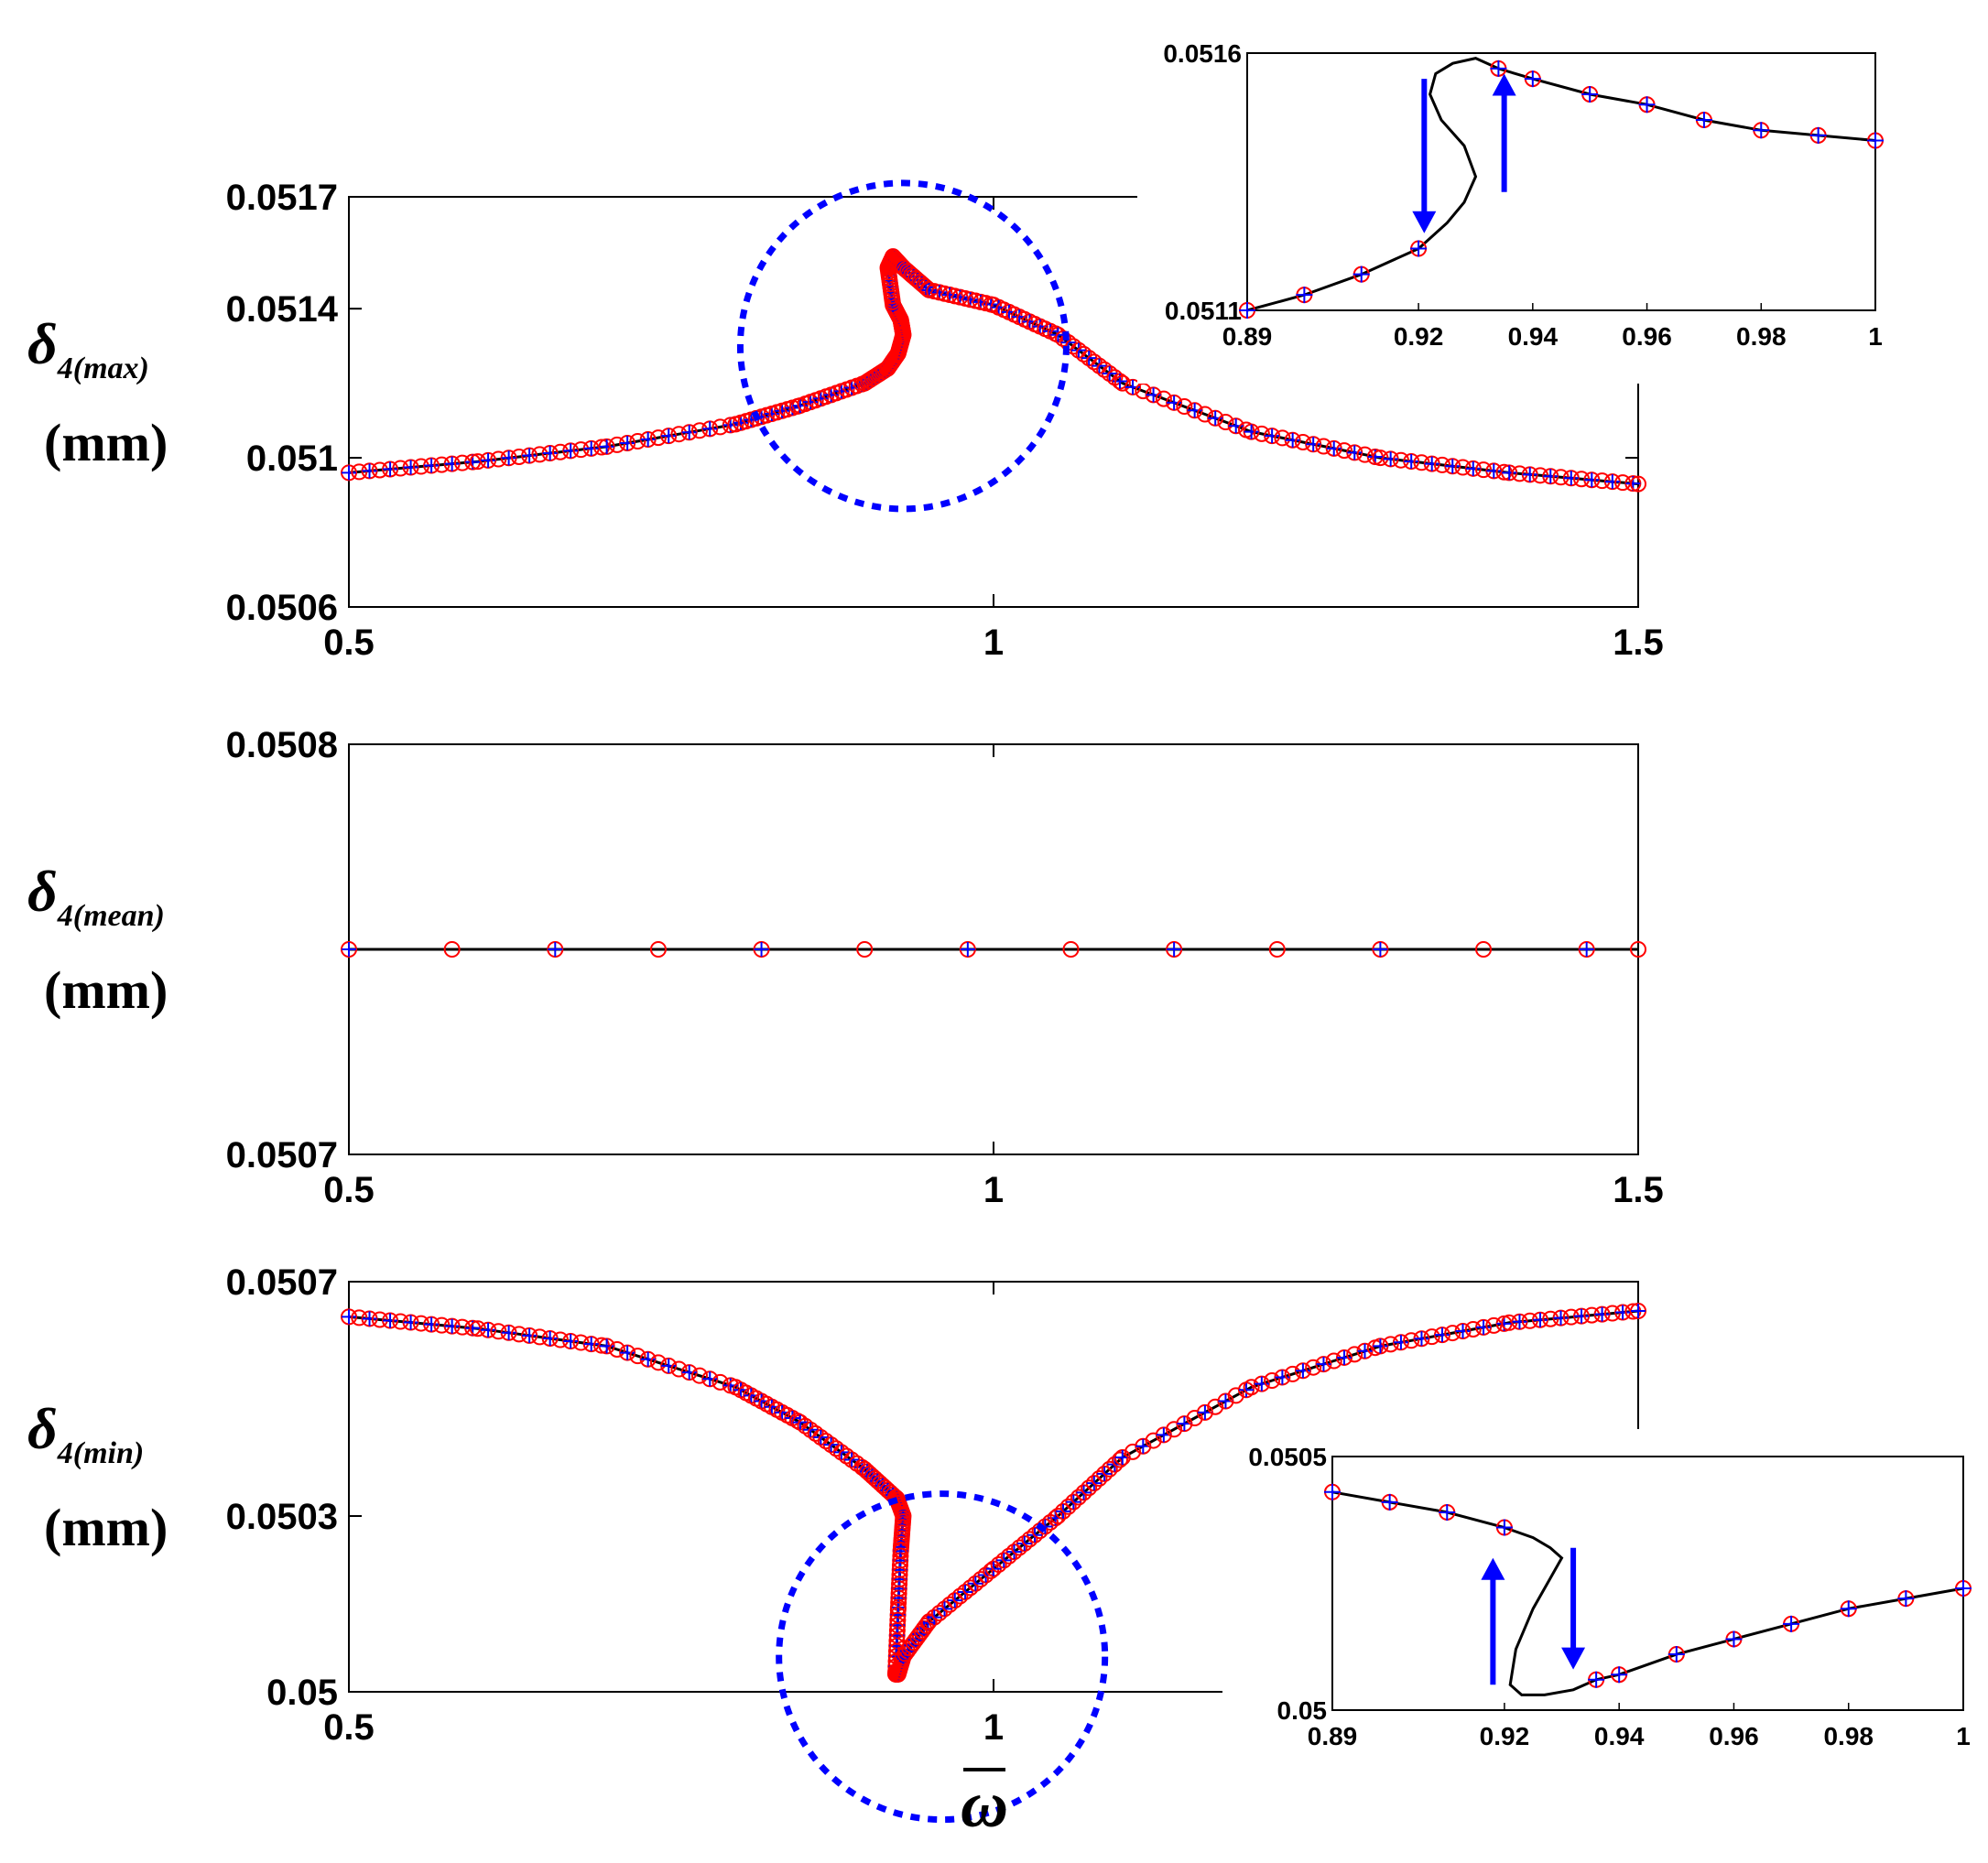  Describe the element at coordinates (282, 1155) in the screenshot. I see `y-tick-label: 0.0507` at that location.